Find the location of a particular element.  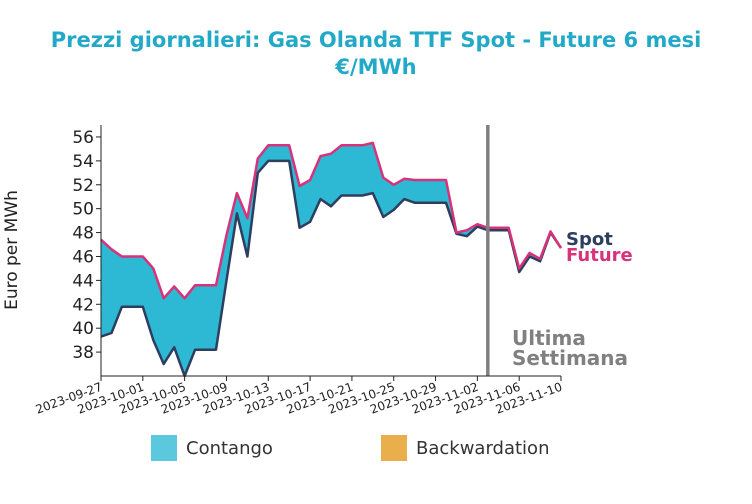

legend: Contango Backwardation is located at coordinates (350, 448).